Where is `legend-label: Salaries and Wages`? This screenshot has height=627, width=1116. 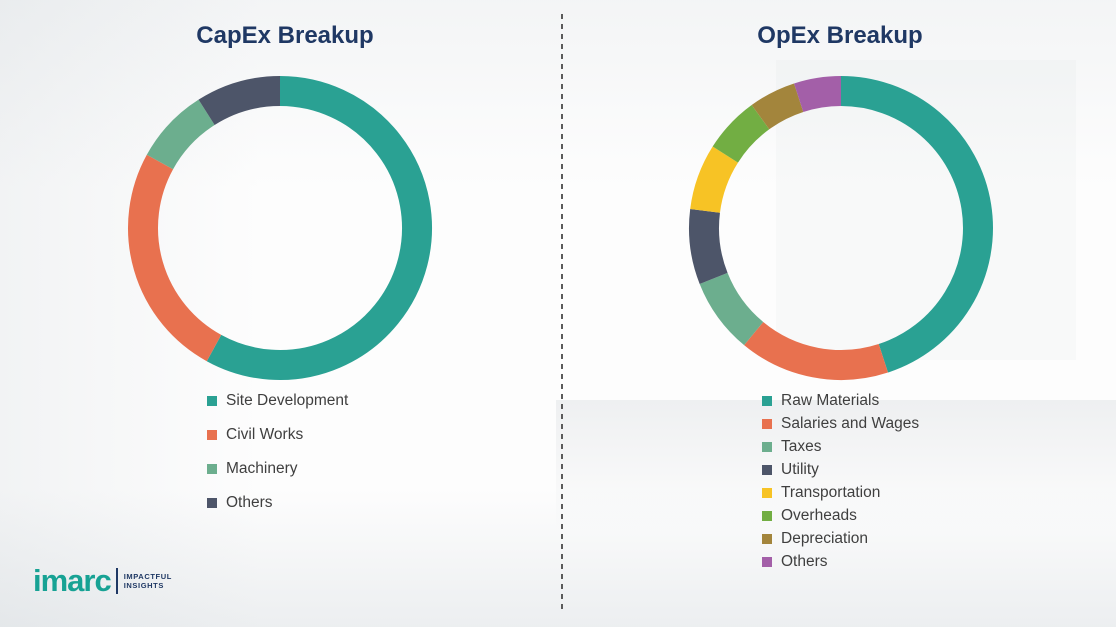 legend-label: Salaries and Wages is located at coordinates (850, 423).